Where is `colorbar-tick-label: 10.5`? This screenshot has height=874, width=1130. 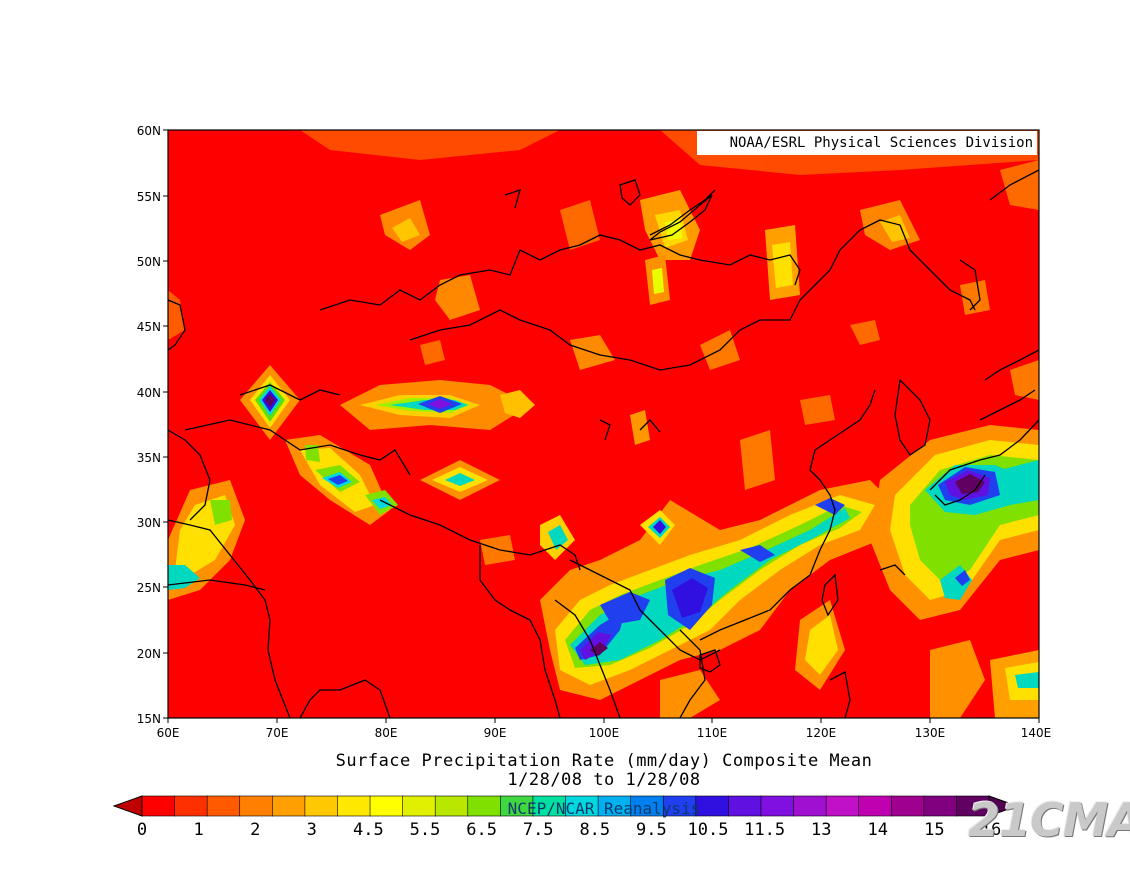 colorbar-tick-label: 10.5 is located at coordinates (708, 830).